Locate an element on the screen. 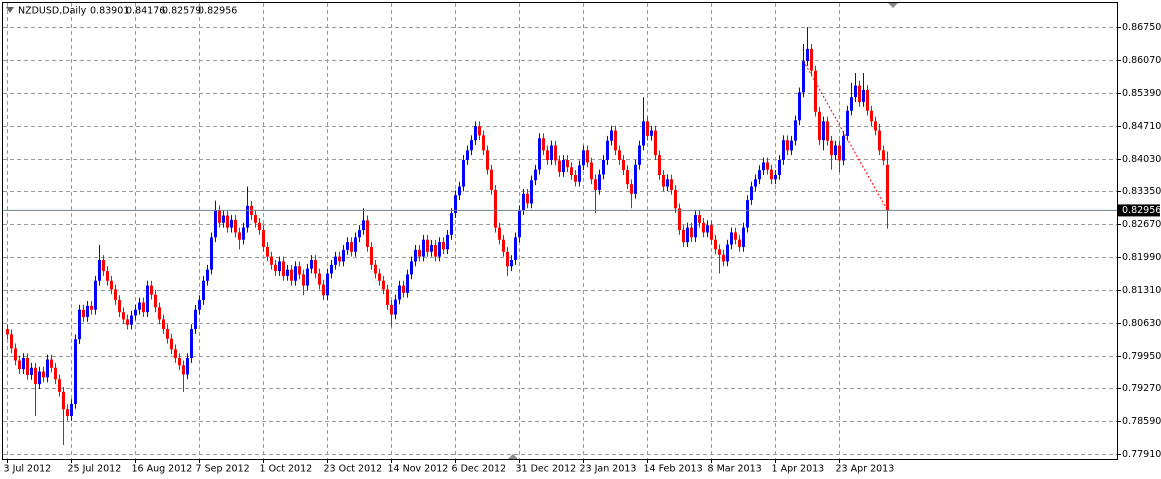  x-tick-label: 3 Jul 2012 is located at coordinates (28, 469).